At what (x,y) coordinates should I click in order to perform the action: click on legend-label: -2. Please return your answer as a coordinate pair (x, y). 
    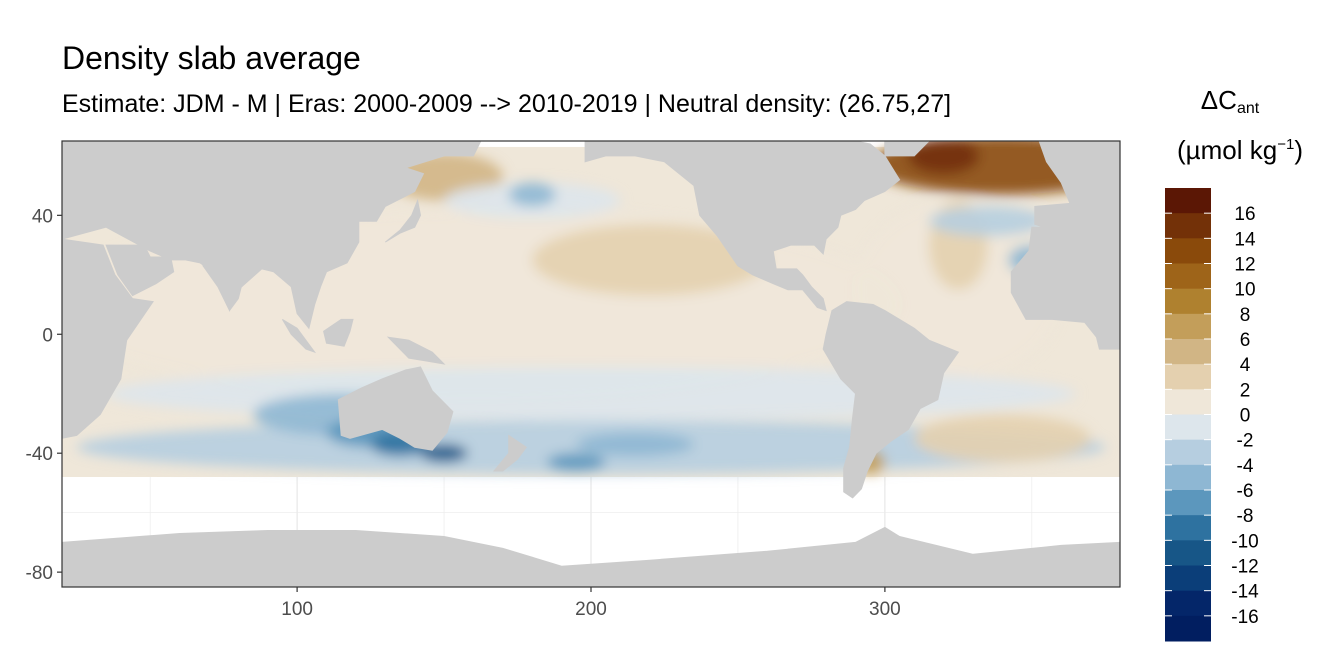
    Looking at the image, I should click on (1245, 441).